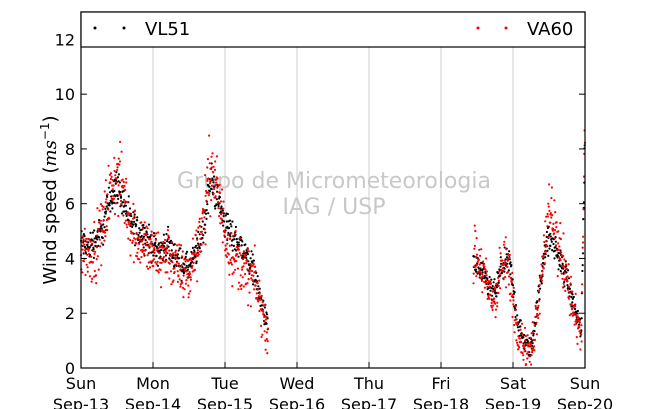 This screenshot has width=650, height=409. I want to click on y-tick-label-10: 10, so click(65, 94).